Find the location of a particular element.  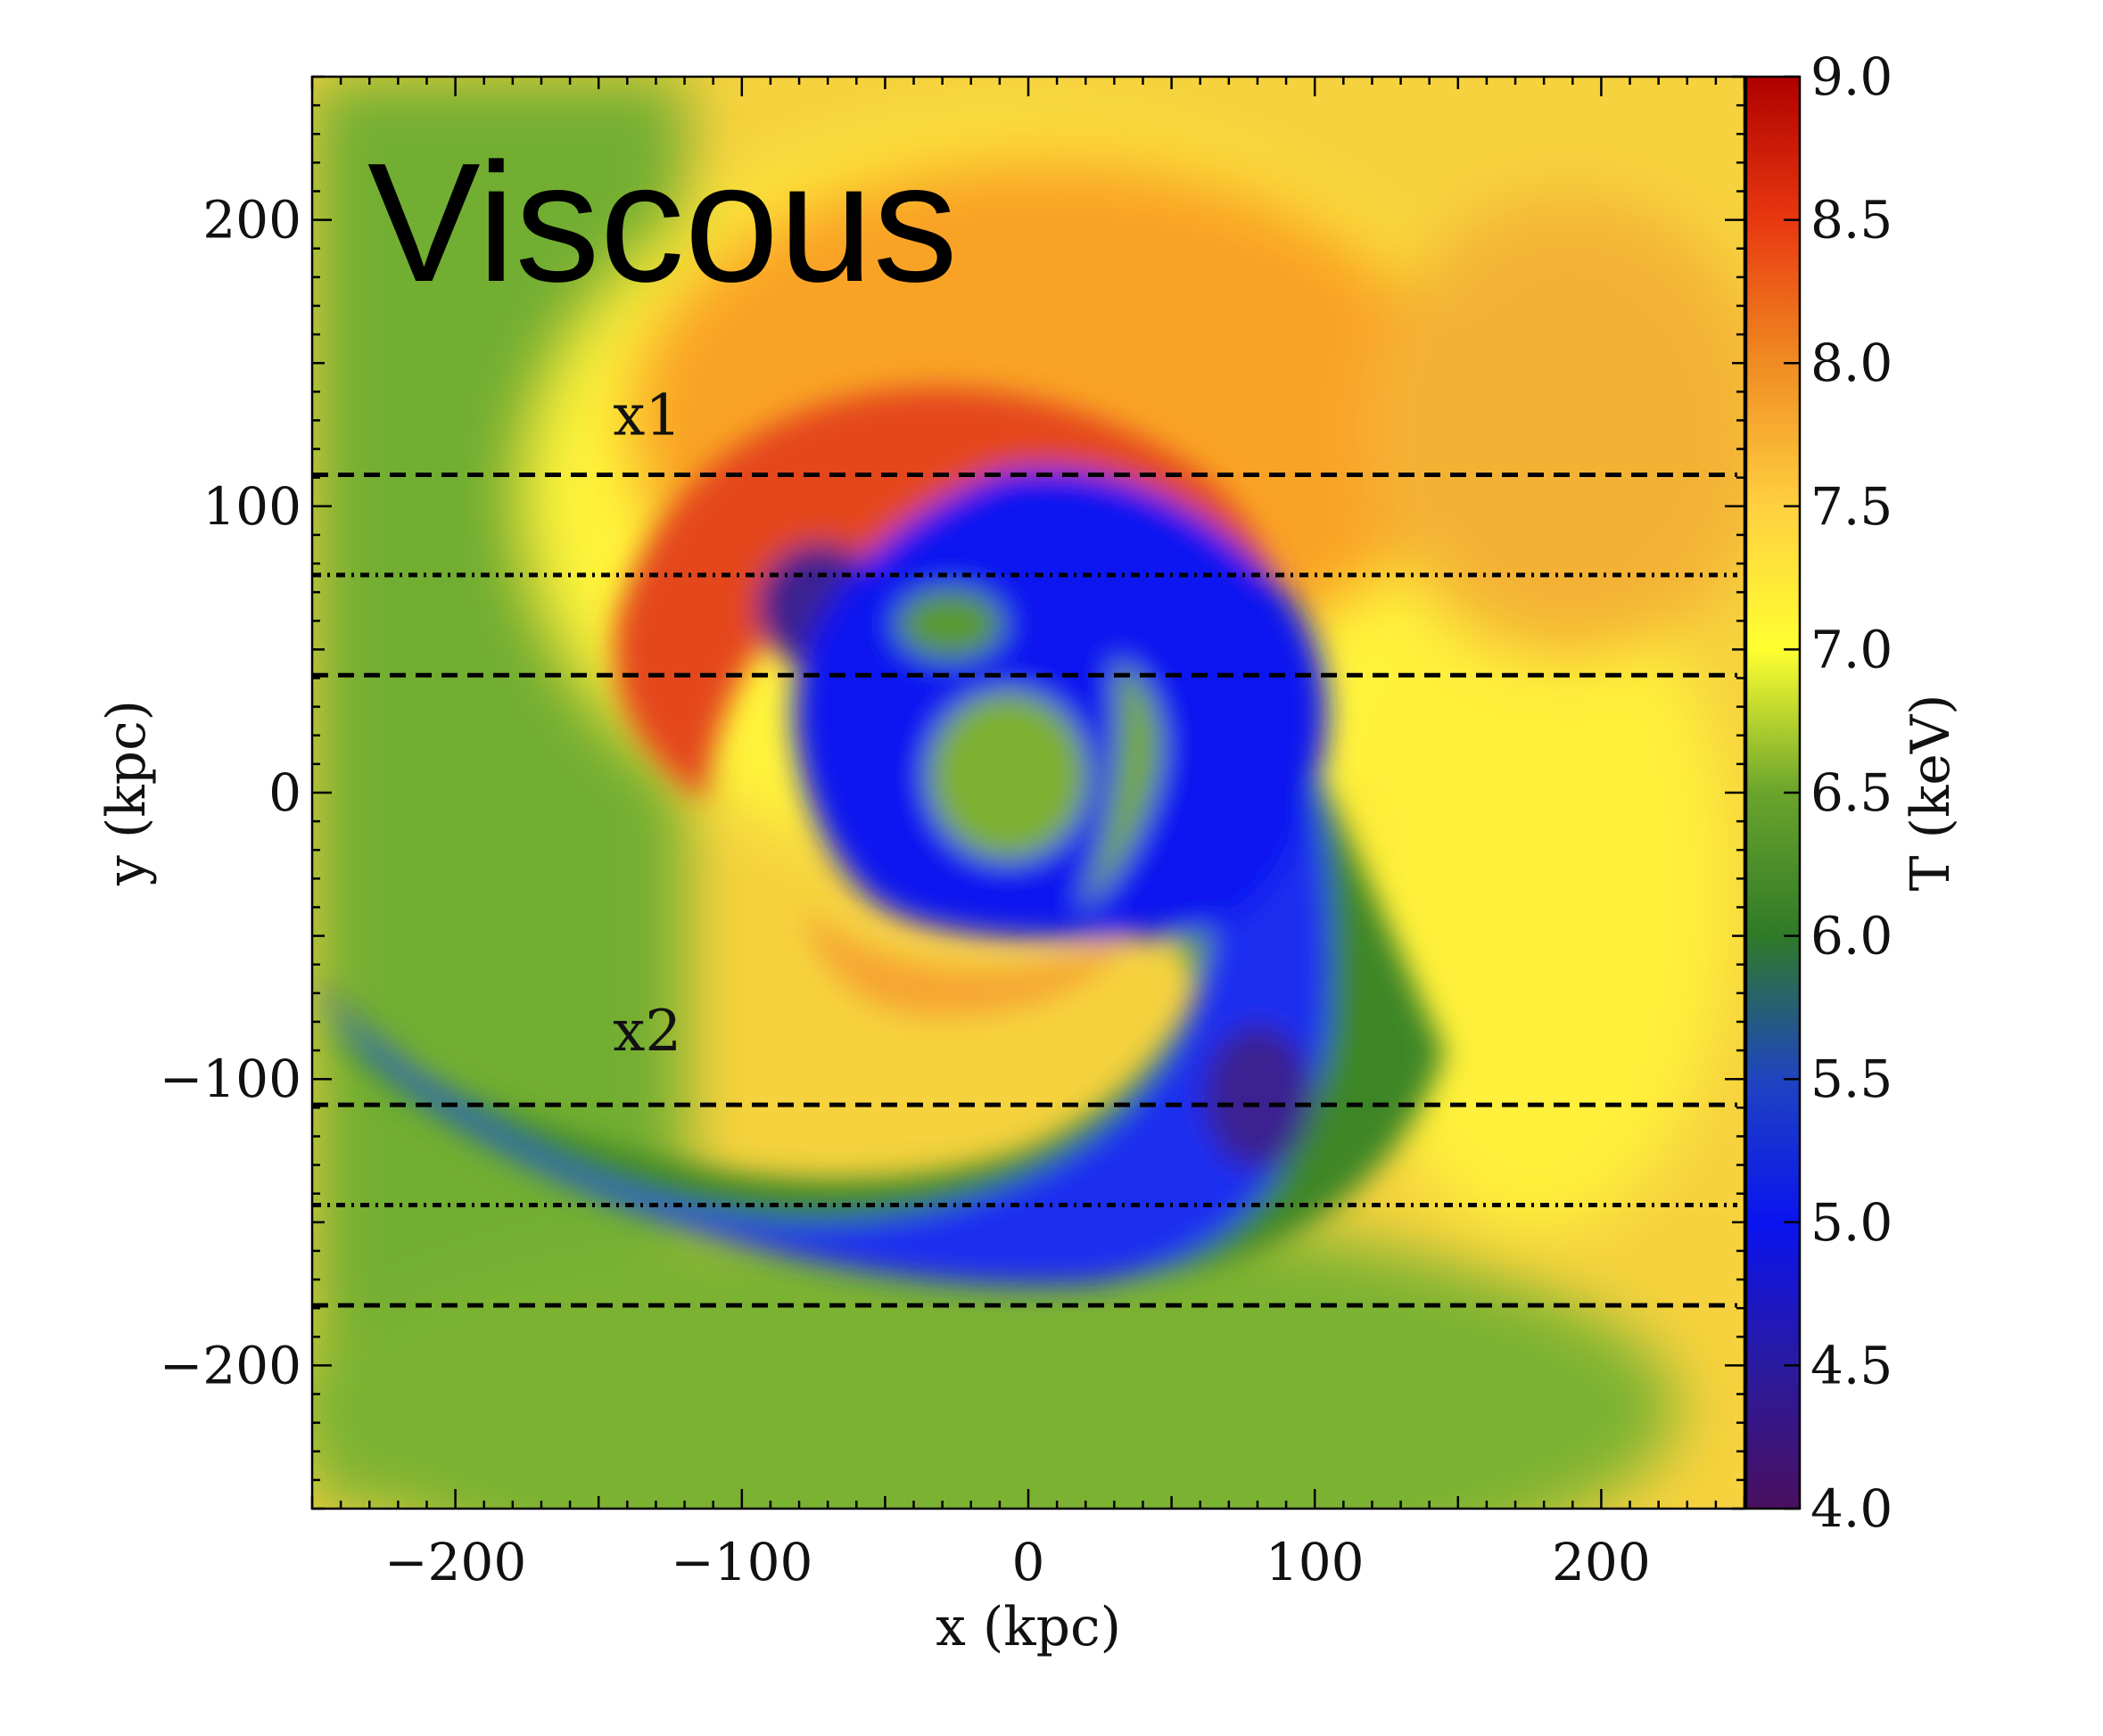

cut-label-x1: x1 is located at coordinates (647, 416).